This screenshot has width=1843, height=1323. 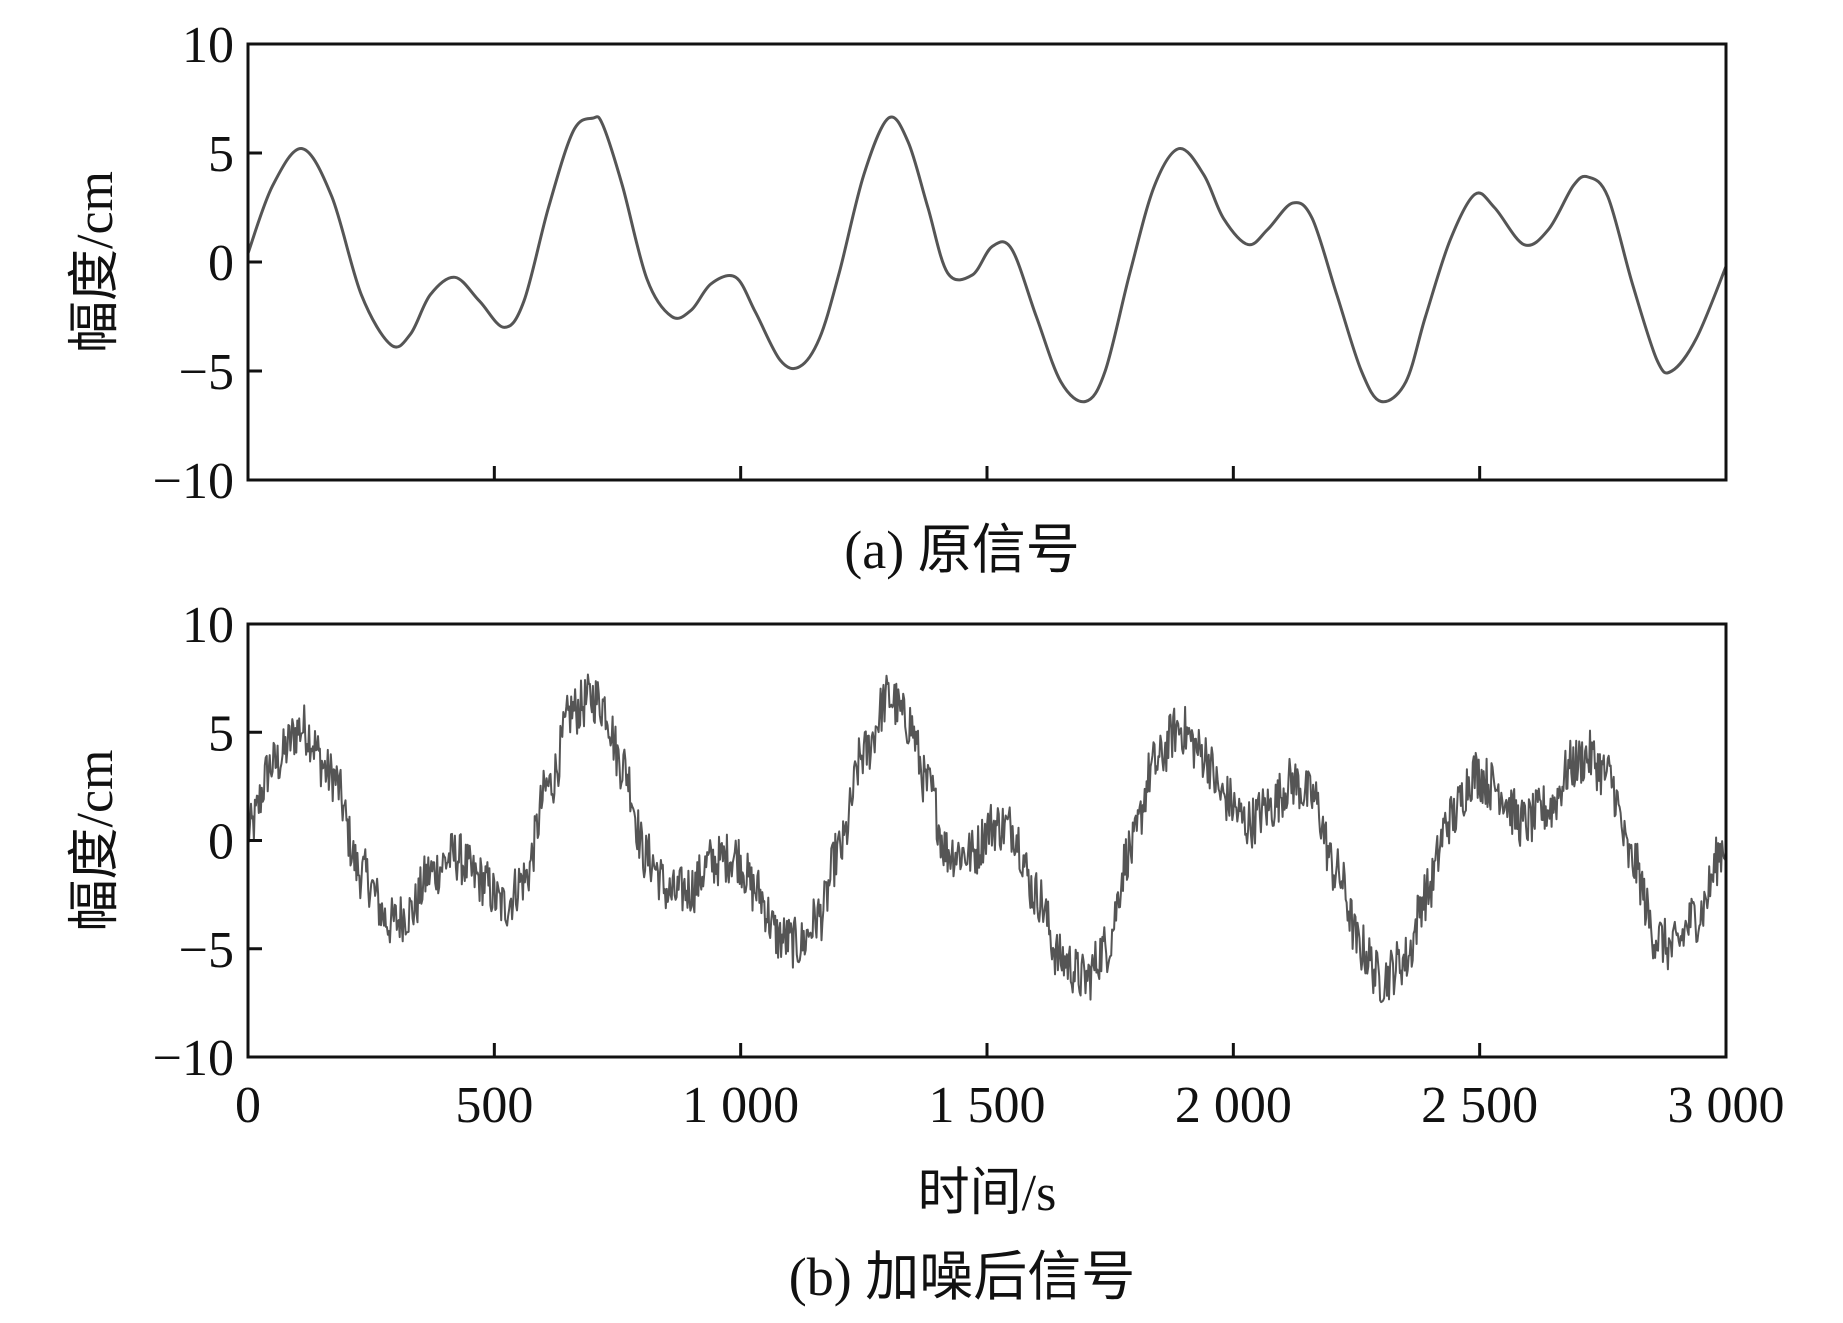 I want to click on x-tick-label: 2 000, so click(x=1233, y=1105).